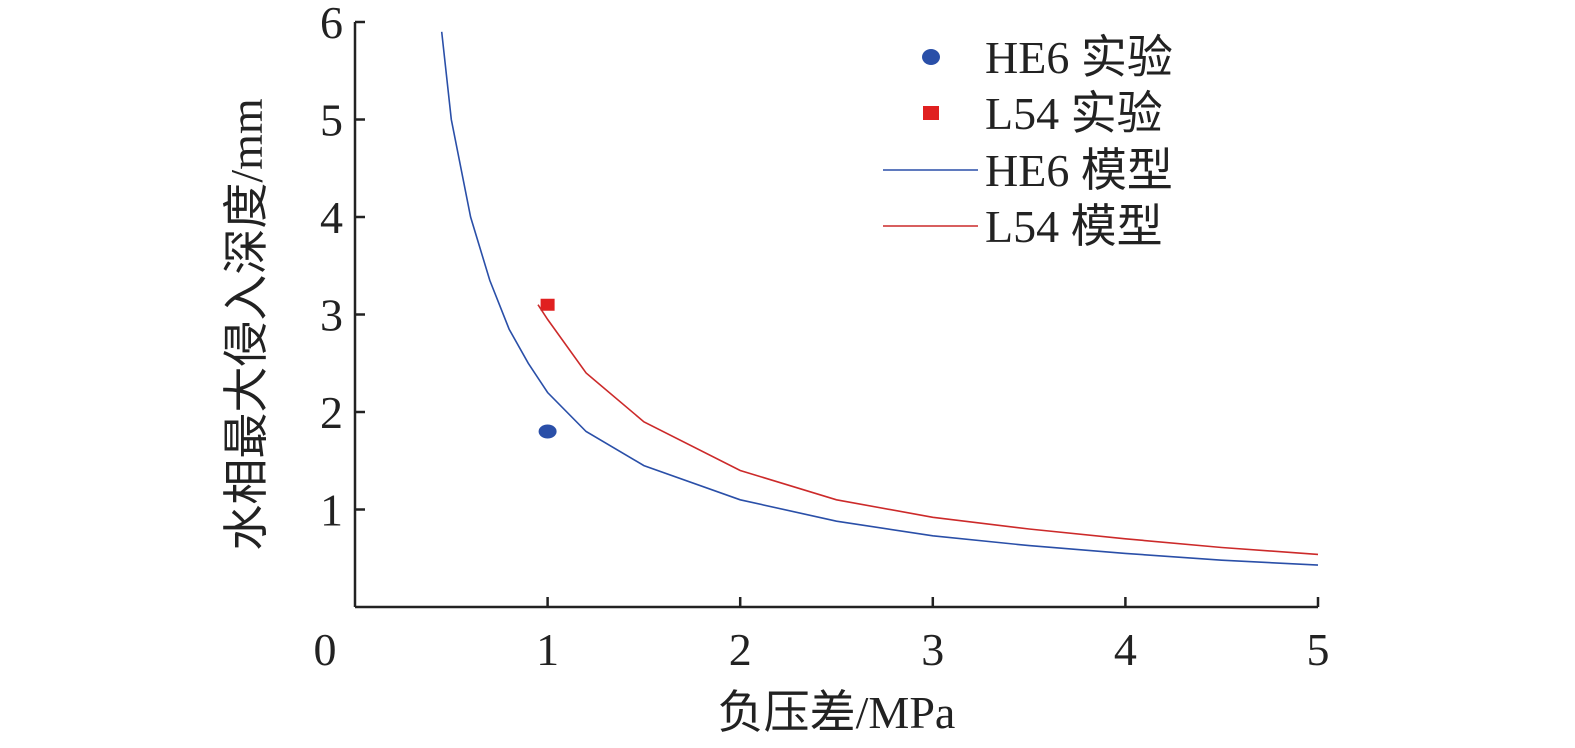 Image resolution: width=1575 pixels, height=748 pixels. I want to click on x-tick-label: 1, so click(547, 649).